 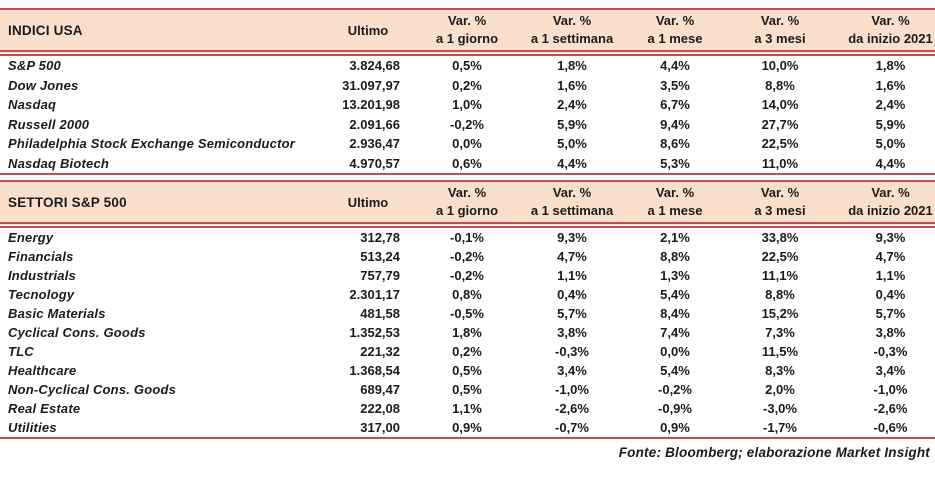 I want to click on table-row: Nasdaq 13.201,98 1,0% 2,4% 6,7% 14,0% 2,4%, so click(x=467, y=105).